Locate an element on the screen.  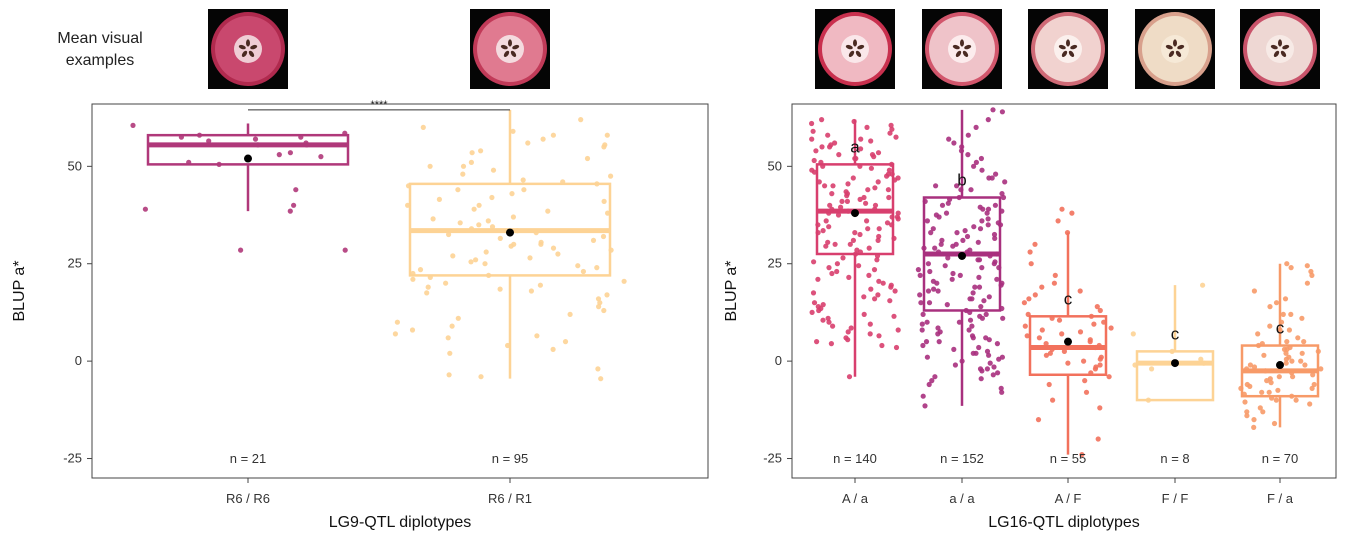
y-tick-label: 50 is located at coordinates (775, 165).